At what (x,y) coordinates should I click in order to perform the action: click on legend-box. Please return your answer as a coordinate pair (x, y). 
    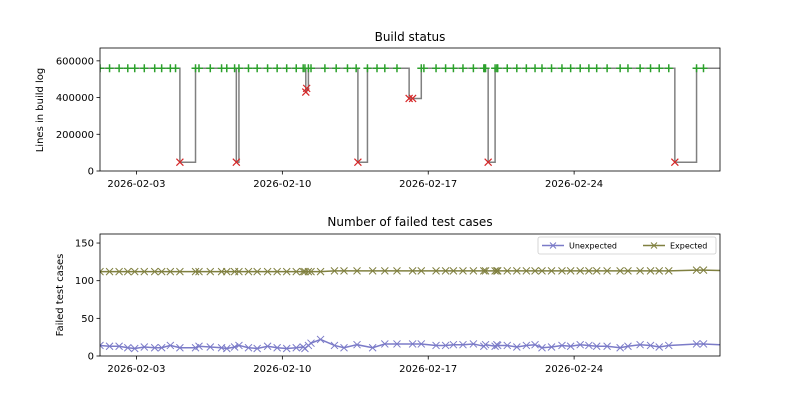
    Looking at the image, I should click on (627, 245).